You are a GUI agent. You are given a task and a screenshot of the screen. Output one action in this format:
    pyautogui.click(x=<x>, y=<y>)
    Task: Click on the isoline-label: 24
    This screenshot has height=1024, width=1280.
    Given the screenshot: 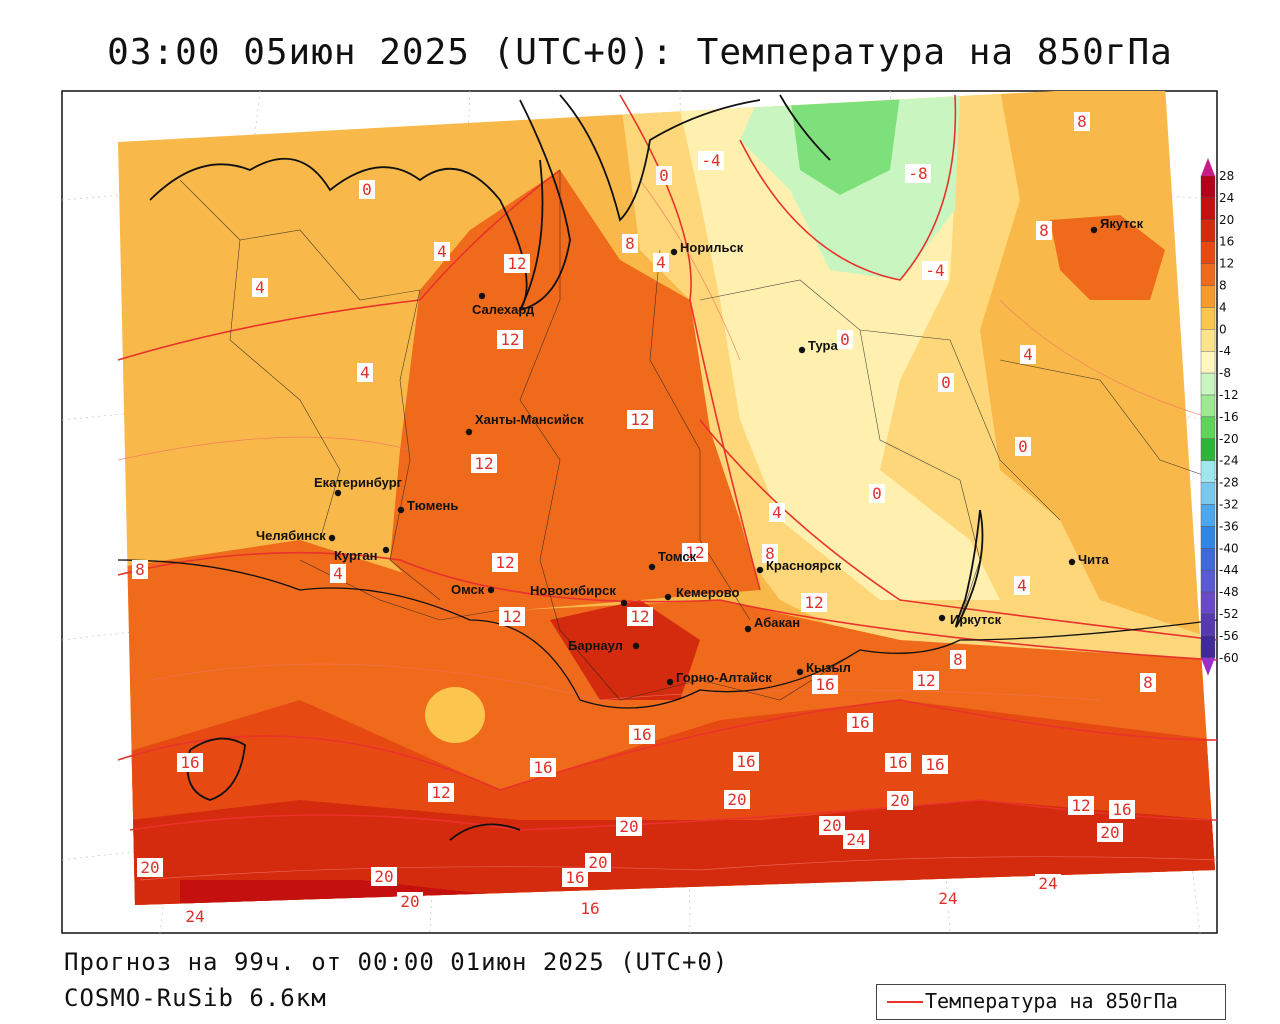 What is the action you would take?
    pyautogui.click(x=1048, y=883)
    